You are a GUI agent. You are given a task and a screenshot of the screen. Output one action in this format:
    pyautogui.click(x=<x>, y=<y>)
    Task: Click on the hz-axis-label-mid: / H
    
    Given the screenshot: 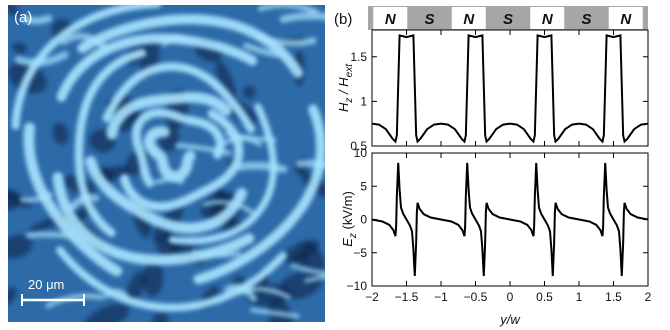 What is the action you would take?
    pyautogui.click(x=343, y=87)
    